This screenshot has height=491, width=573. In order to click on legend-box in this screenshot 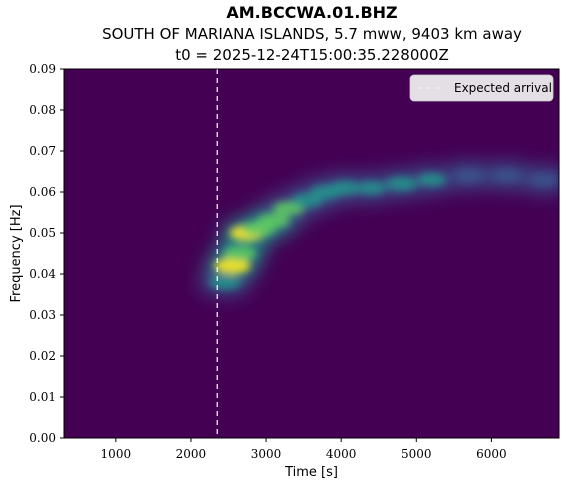, I will do `click(481, 88)`.